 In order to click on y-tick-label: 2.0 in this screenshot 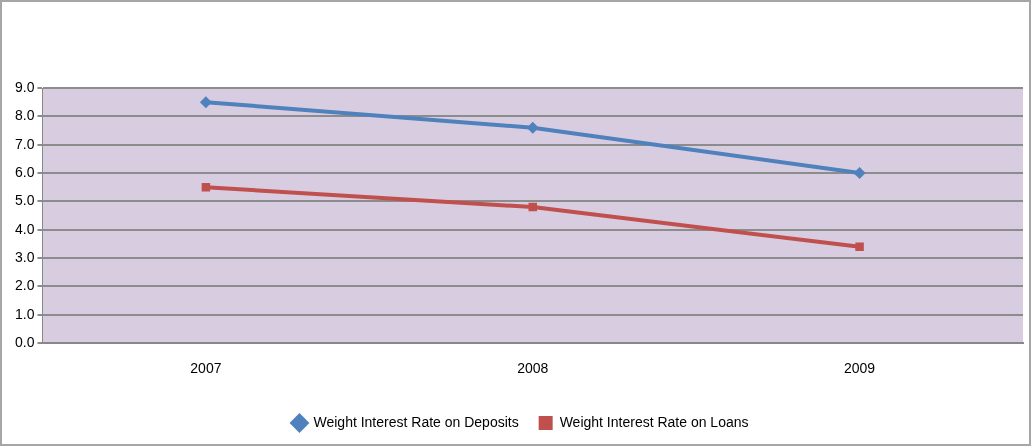, I will do `click(24, 285)`.